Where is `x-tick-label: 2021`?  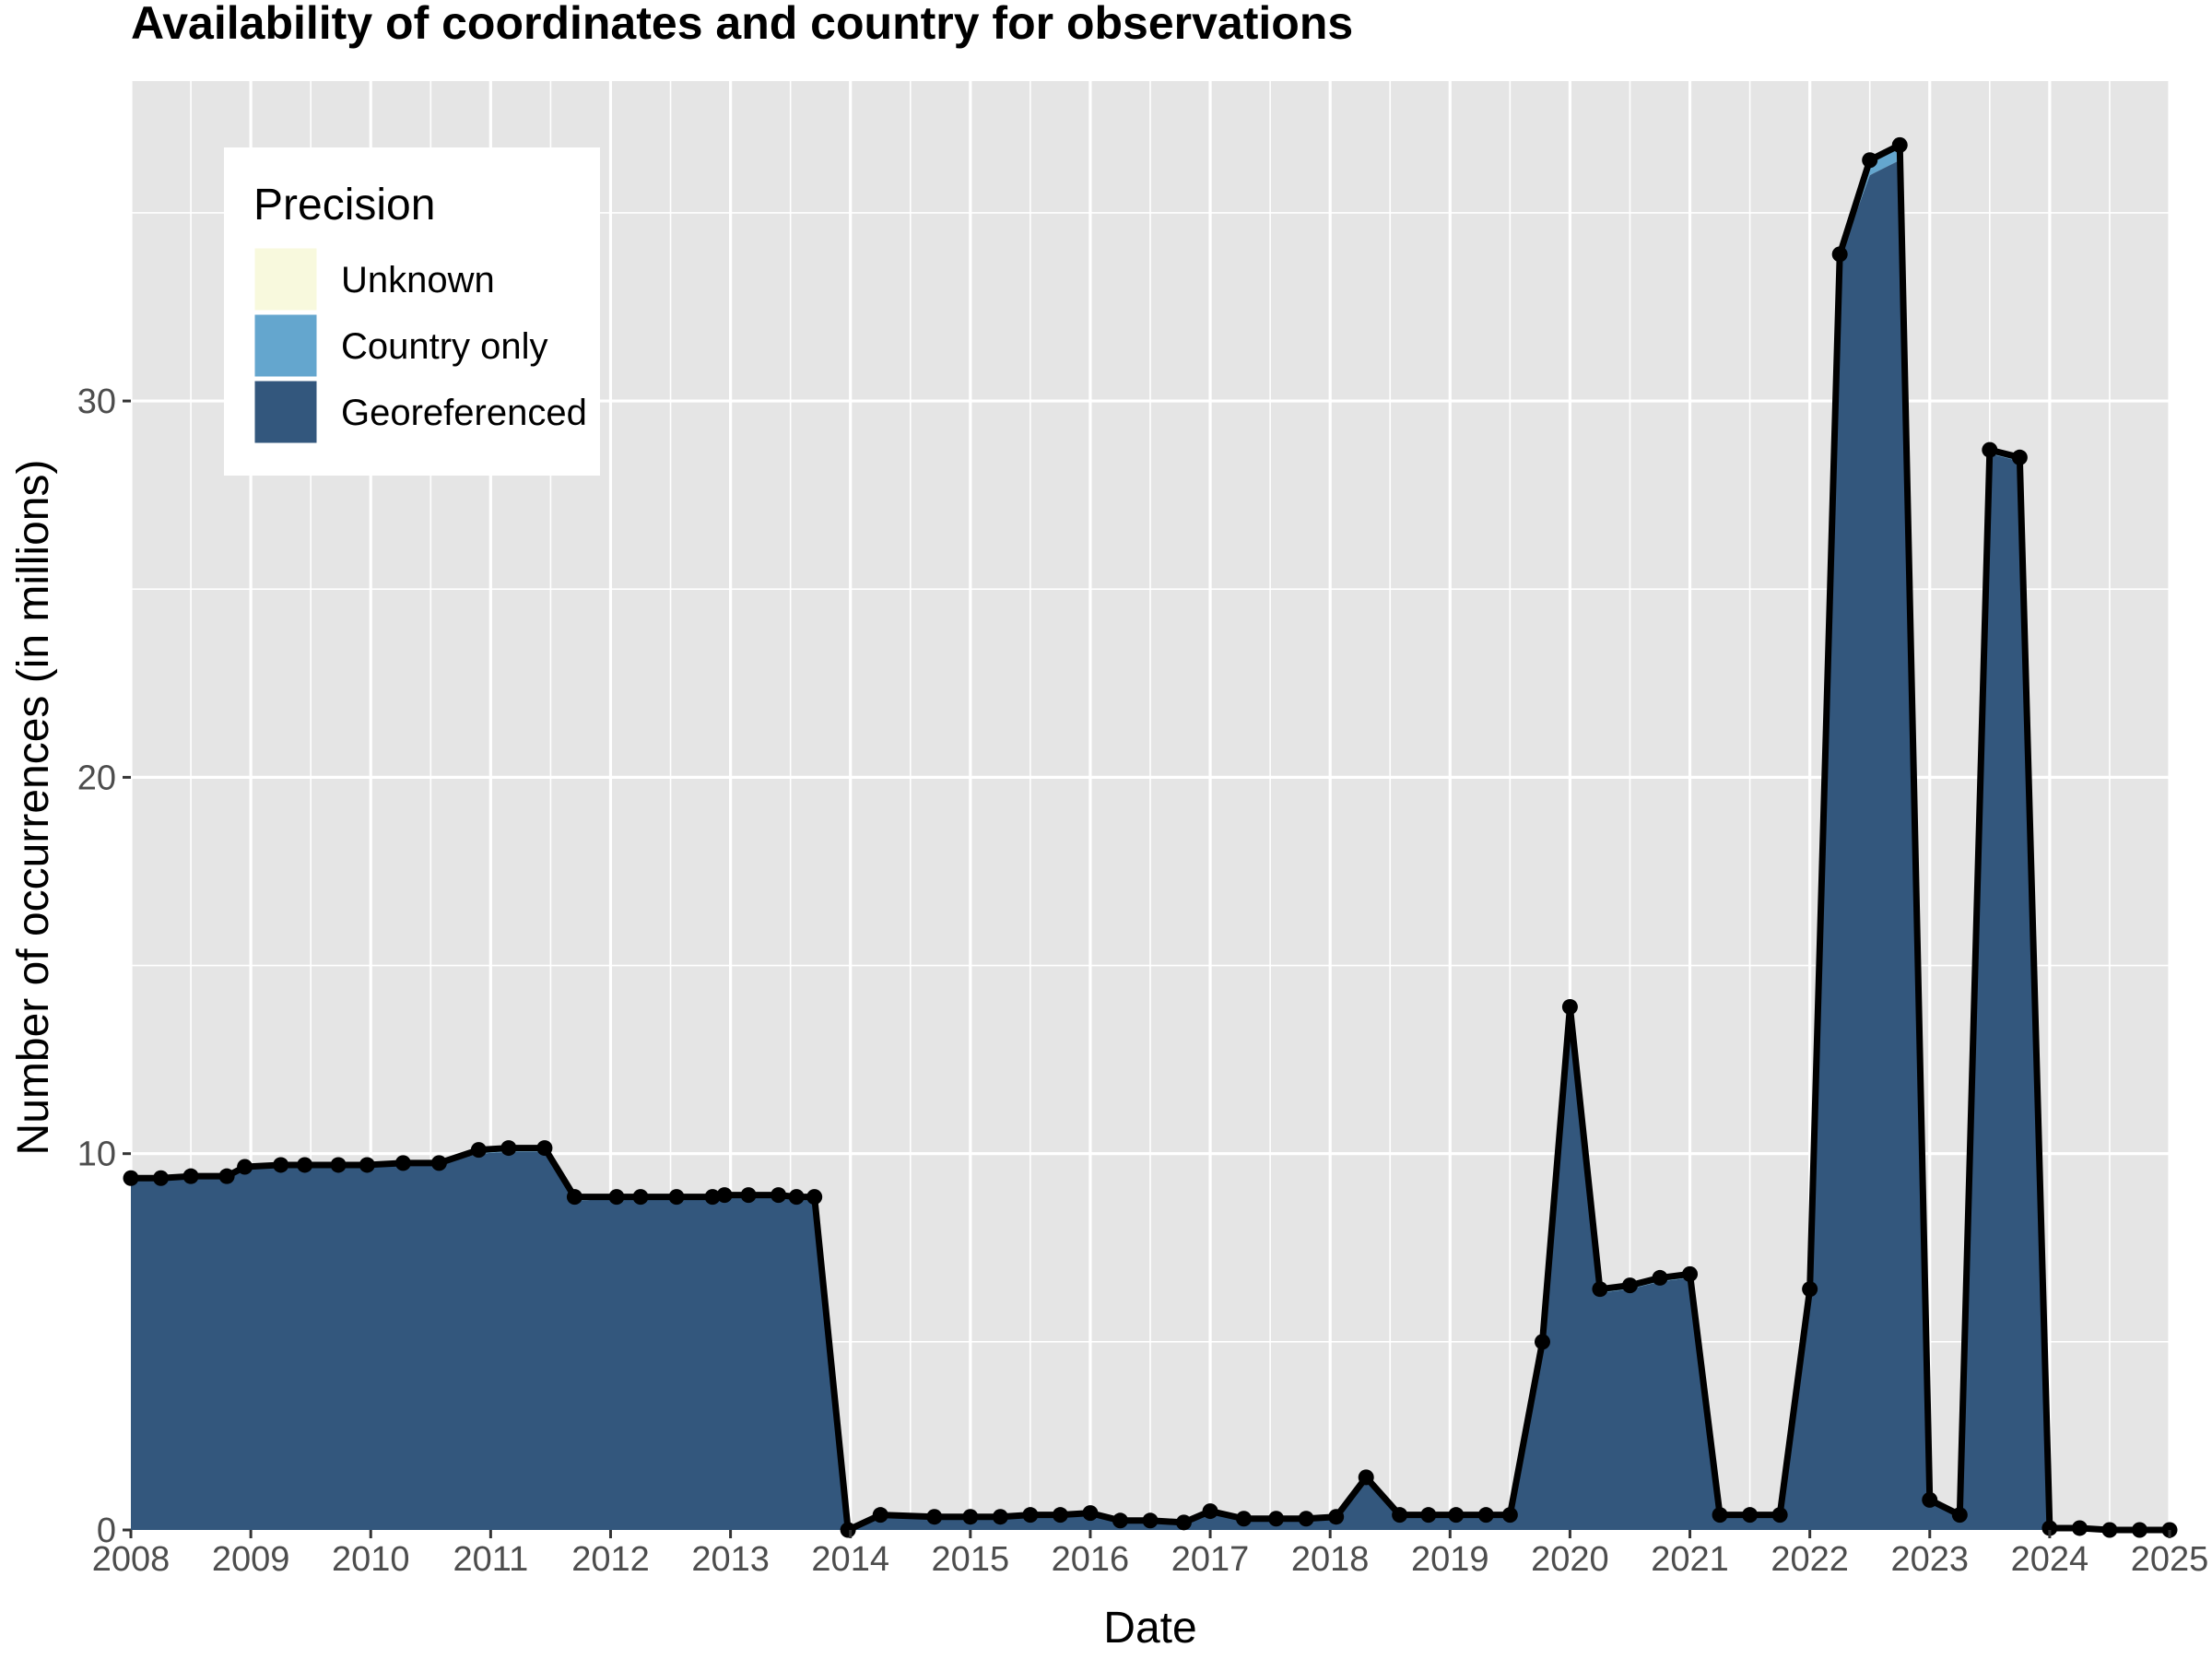
x-tick-label: 2021 is located at coordinates (1690, 1559).